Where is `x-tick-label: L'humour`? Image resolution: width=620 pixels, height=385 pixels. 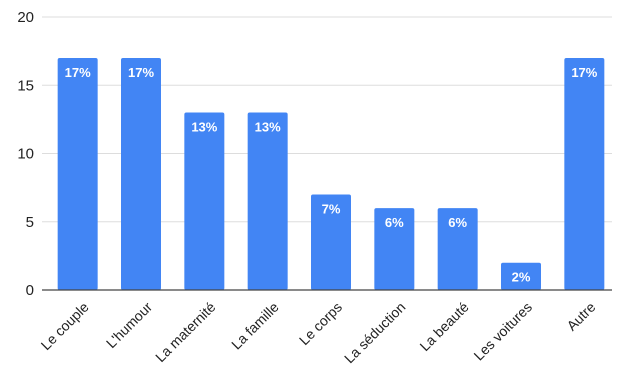
x-tick-label: L'humour is located at coordinates (129, 325).